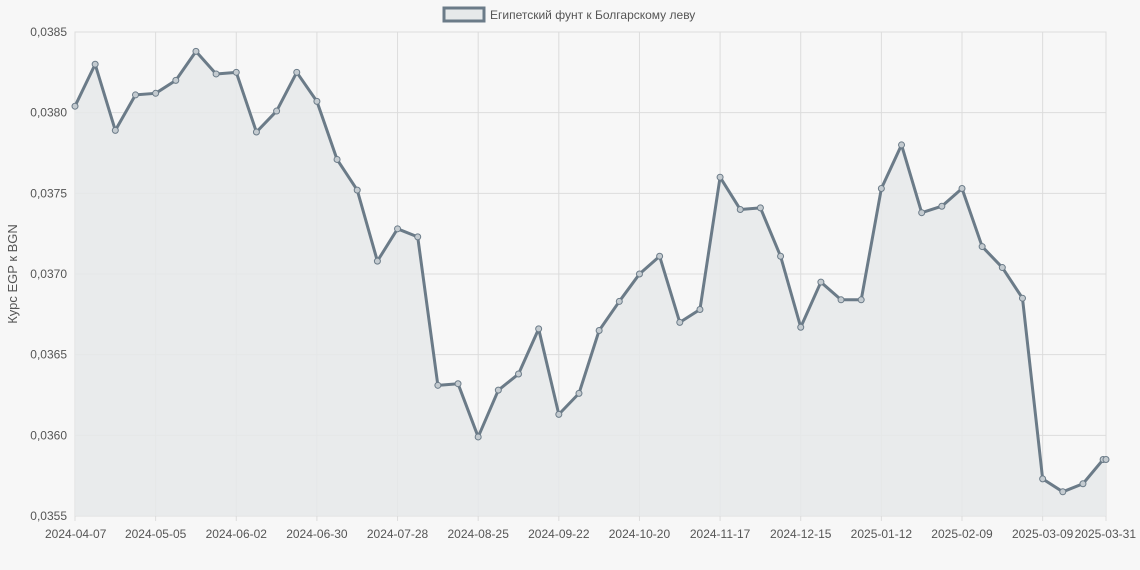 The image size is (1140, 570). I want to click on y-tick-label: 0,0355, so click(48, 516).